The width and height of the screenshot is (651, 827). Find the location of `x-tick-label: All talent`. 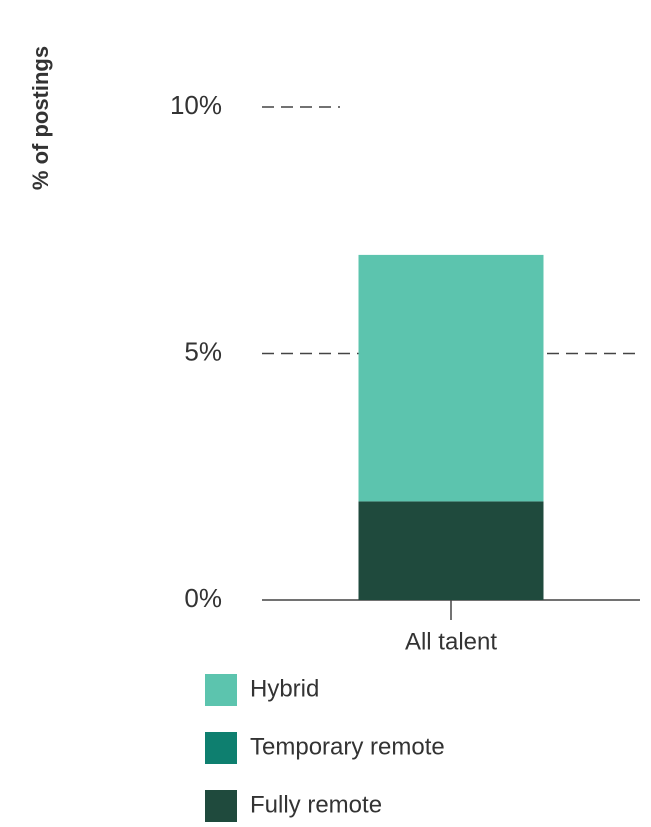

x-tick-label: All talent is located at coordinates (451, 641).